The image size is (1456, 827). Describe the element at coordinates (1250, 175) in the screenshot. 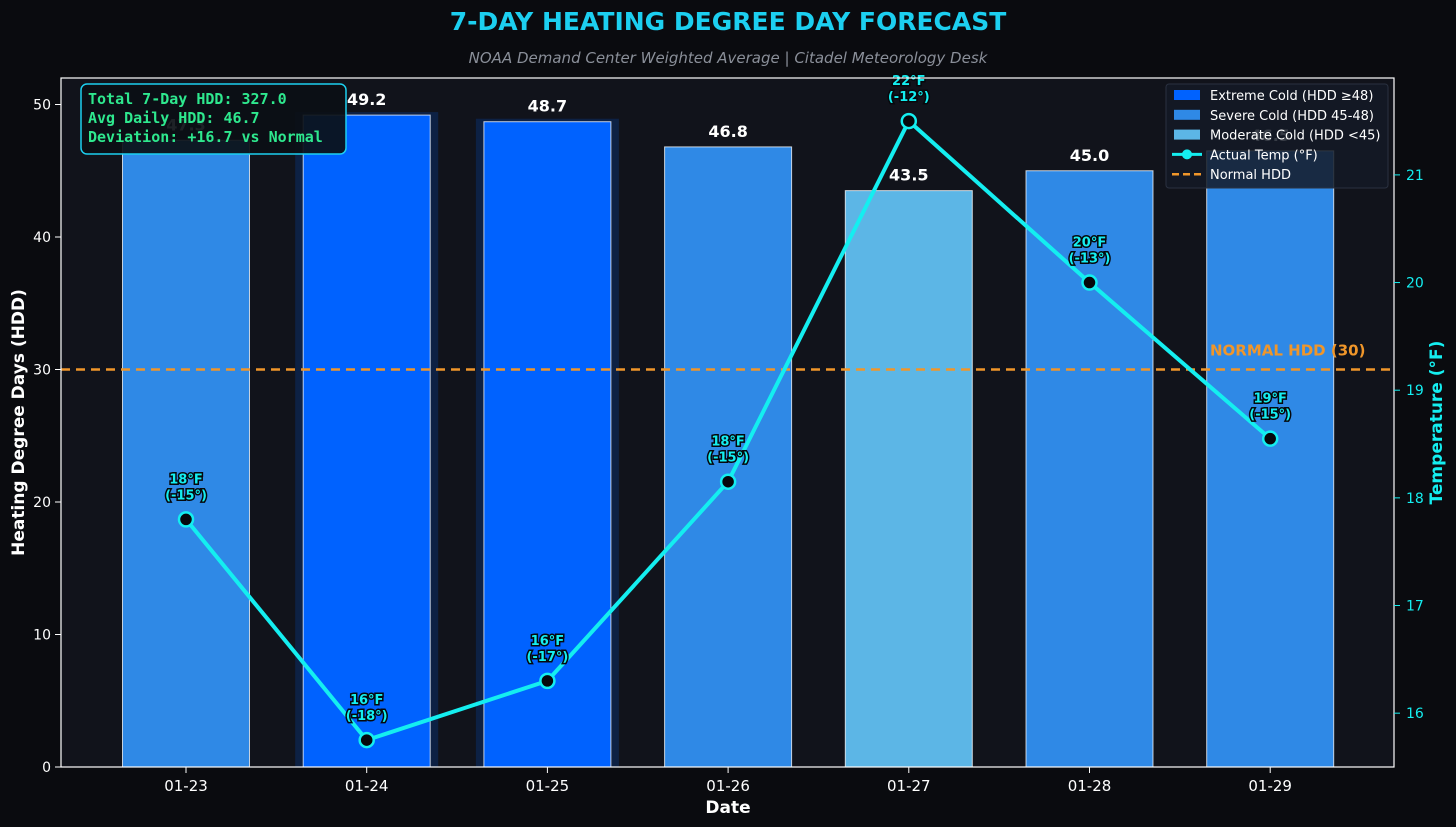

I see `legend-label: Normal HDD` at that location.